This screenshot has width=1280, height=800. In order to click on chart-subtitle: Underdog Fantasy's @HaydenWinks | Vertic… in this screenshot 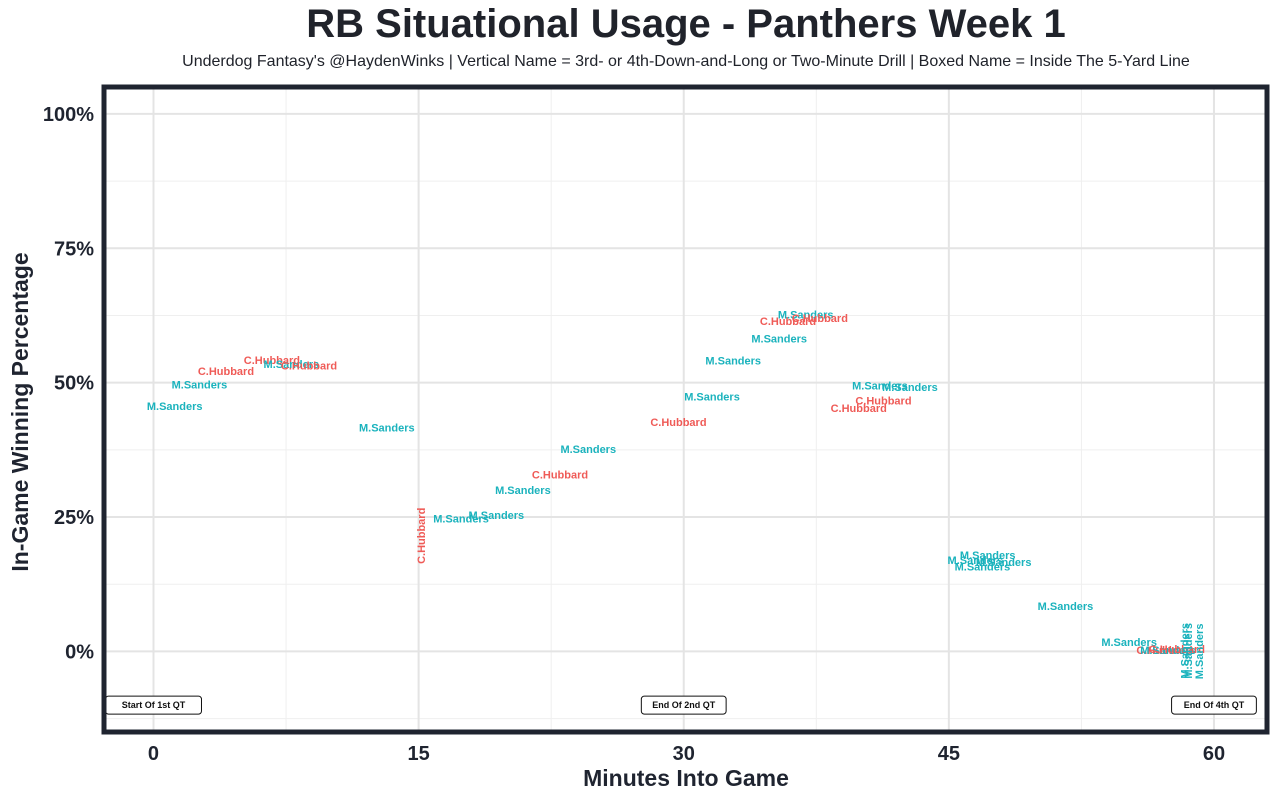, I will do `click(686, 61)`.